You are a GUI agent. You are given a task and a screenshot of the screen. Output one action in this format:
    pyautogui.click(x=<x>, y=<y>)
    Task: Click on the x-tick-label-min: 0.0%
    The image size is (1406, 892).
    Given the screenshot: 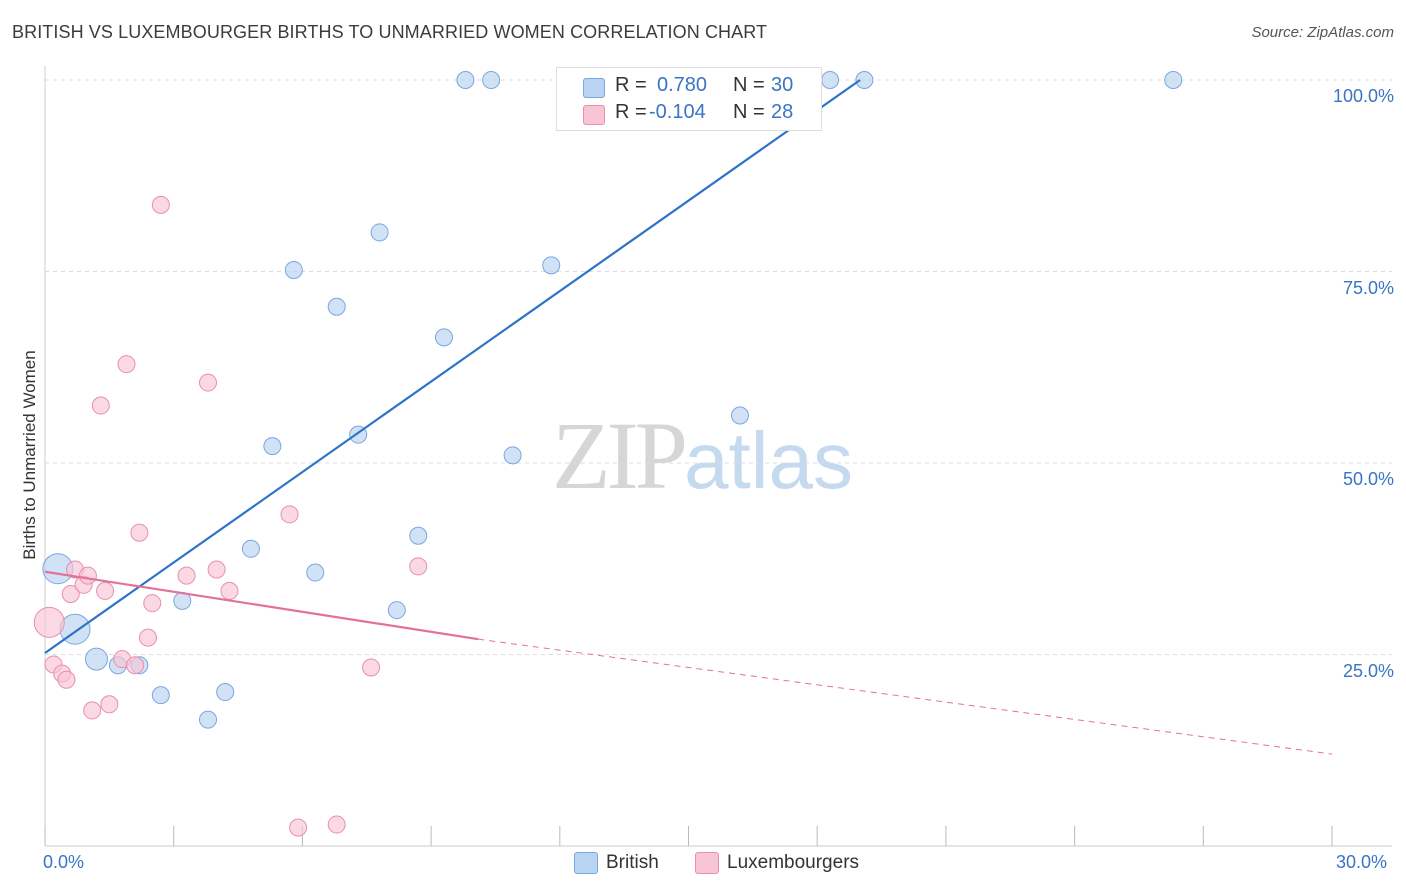 What is the action you would take?
    pyautogui.click(x=64, y=862)
    